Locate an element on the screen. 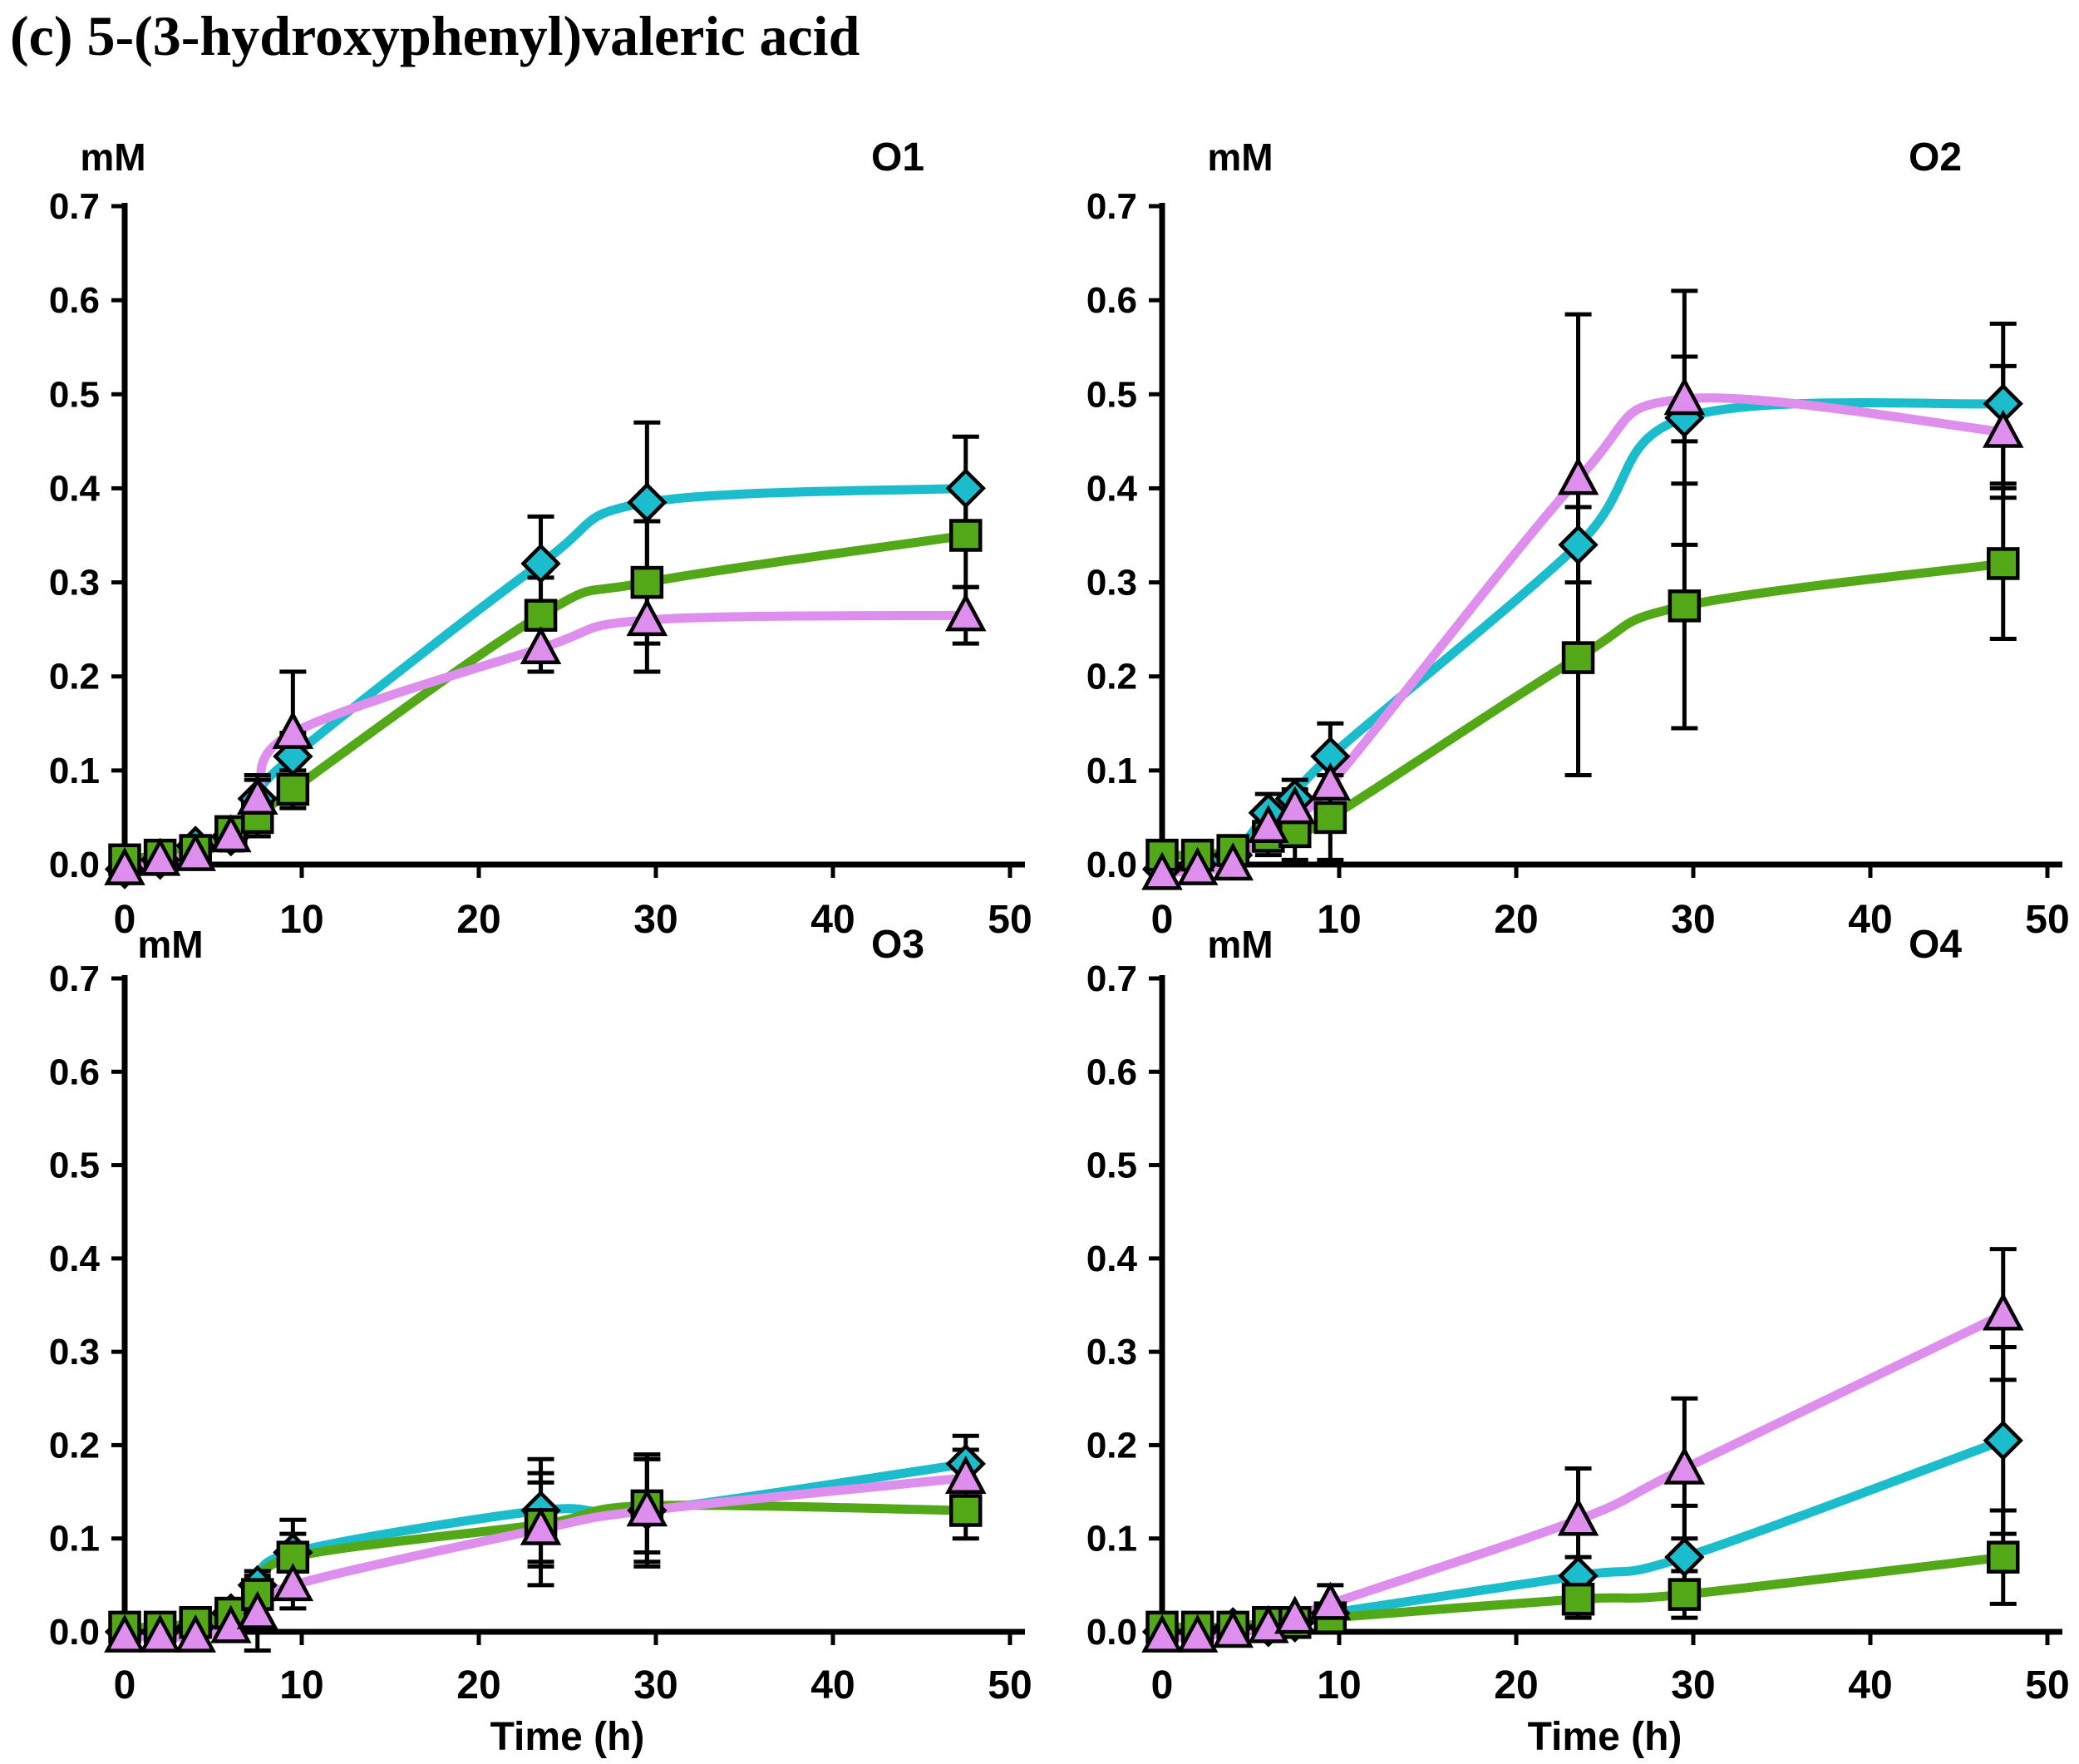 The width and height of the screenshot is (2079, 1764). series-errorbars-cyan-diamond is located at coordinates (598, 1529).